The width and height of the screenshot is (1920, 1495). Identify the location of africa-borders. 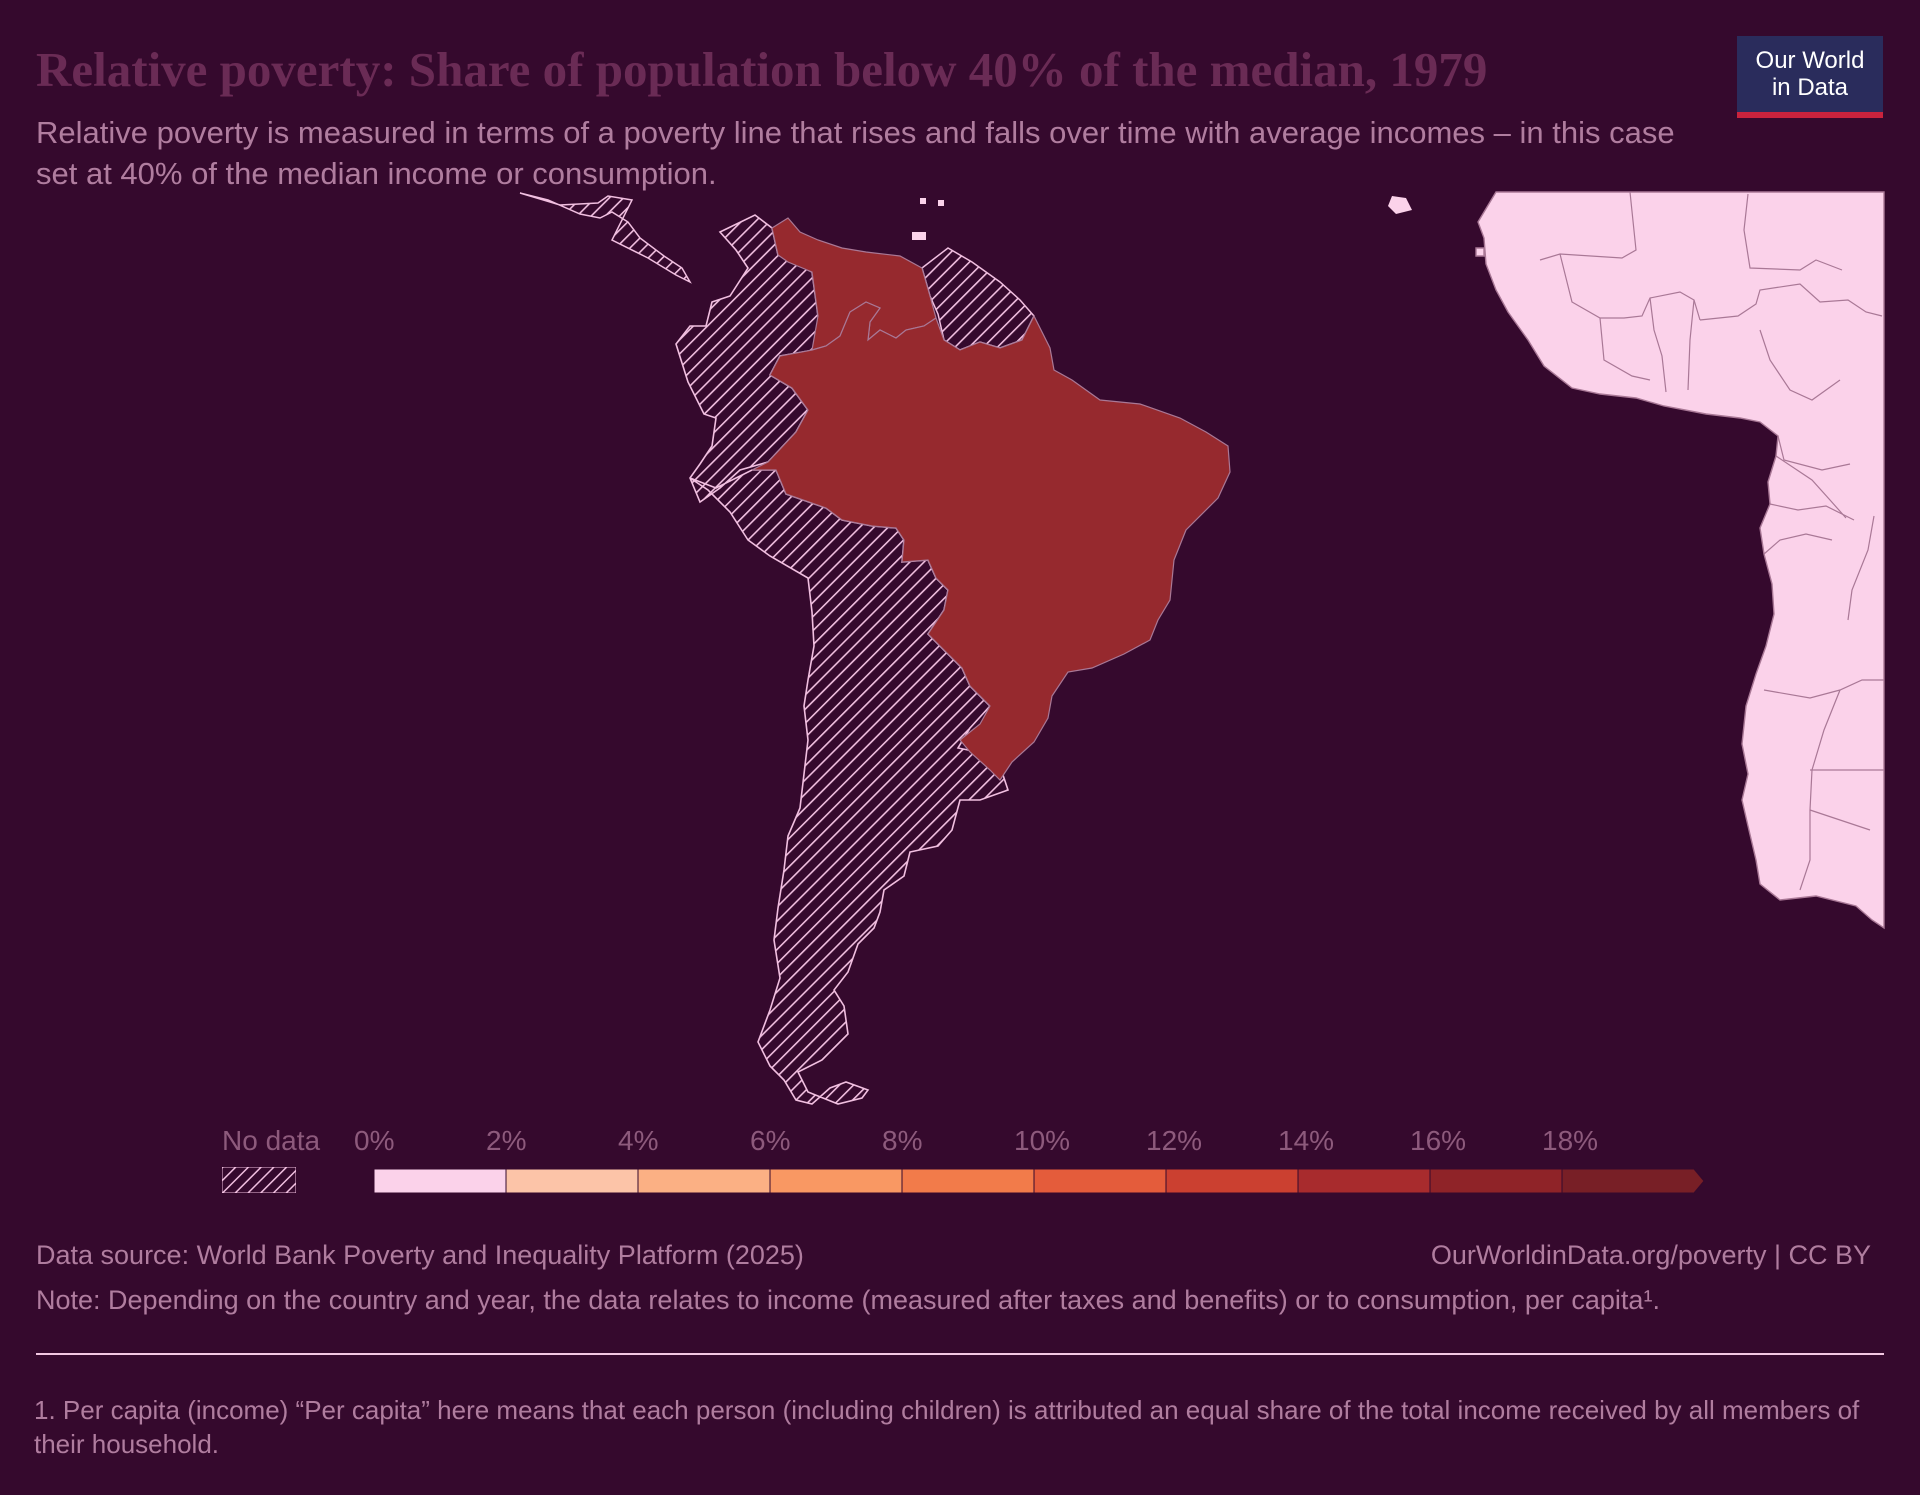
(1711, 541).